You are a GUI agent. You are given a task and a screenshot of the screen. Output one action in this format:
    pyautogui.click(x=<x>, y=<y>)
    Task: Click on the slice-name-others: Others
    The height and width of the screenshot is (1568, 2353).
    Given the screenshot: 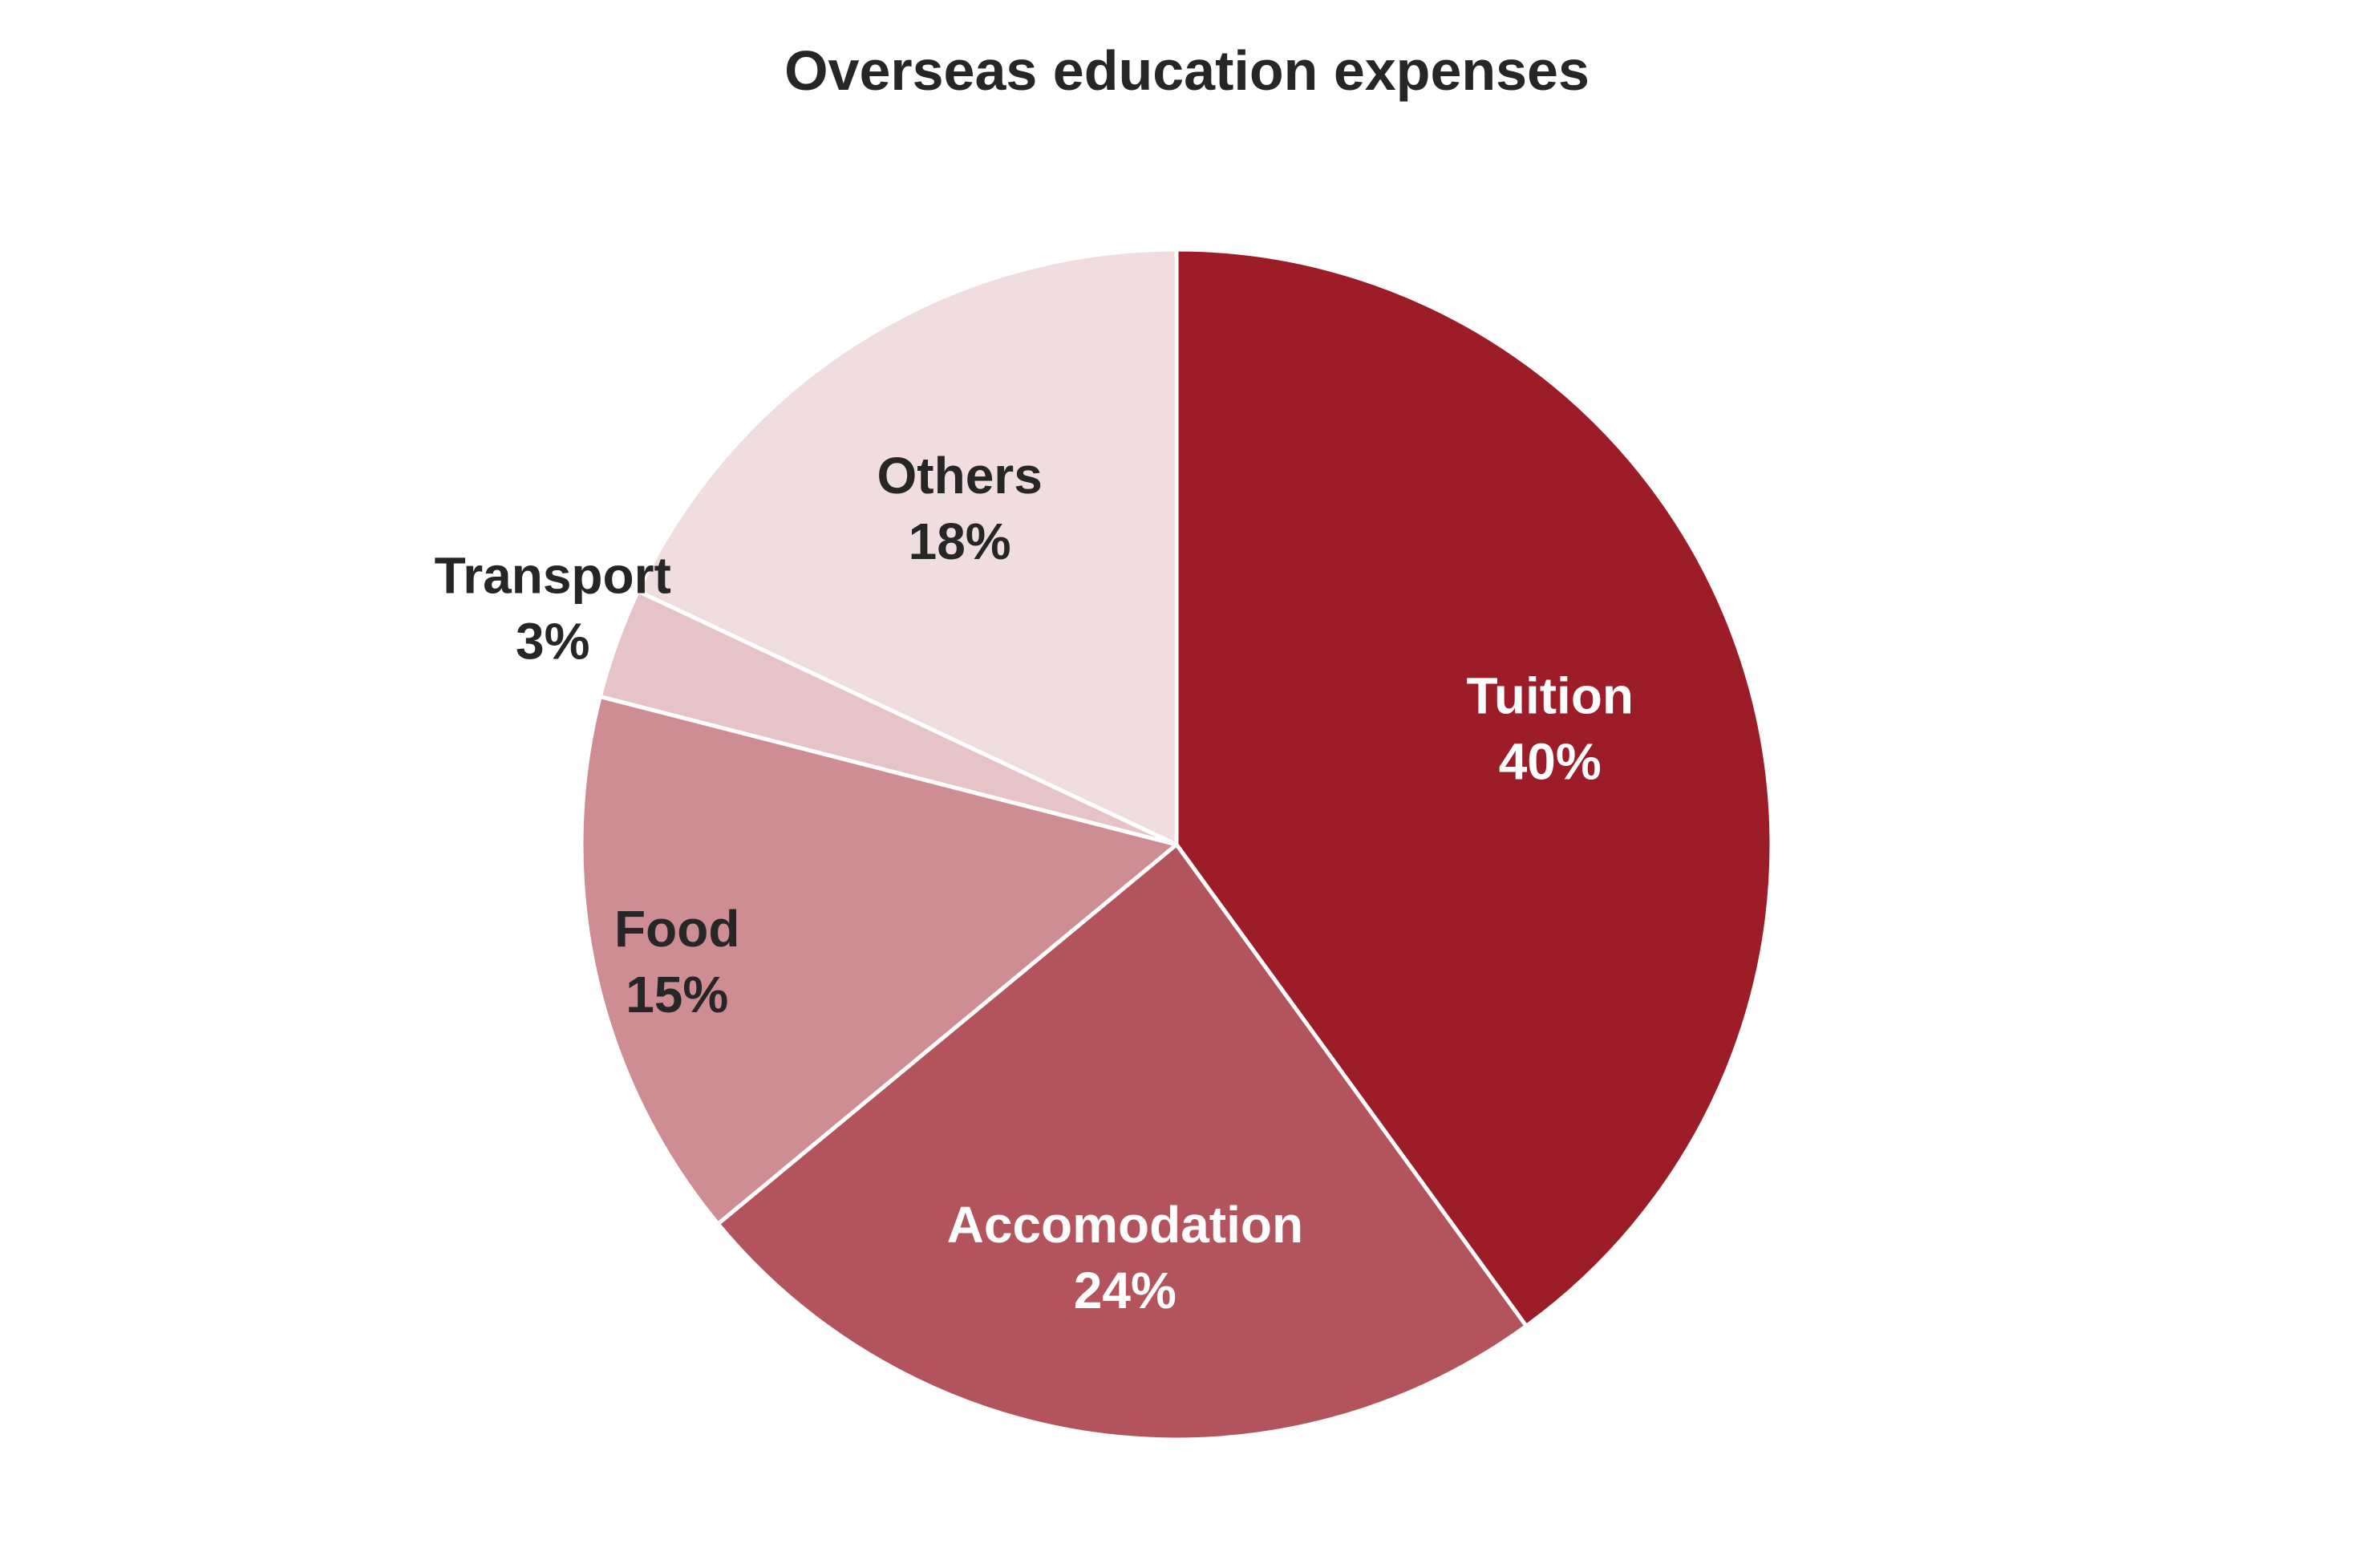 What is the action you would take?
    pyautogui.click(x=960, y=475)
    